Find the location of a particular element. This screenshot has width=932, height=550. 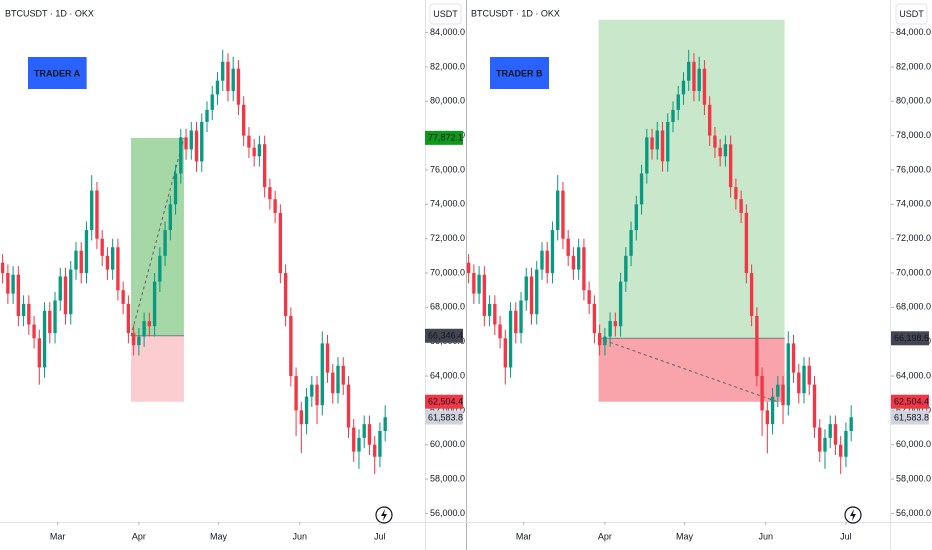

x-tick-label: May is located at coordinates (685, 536).